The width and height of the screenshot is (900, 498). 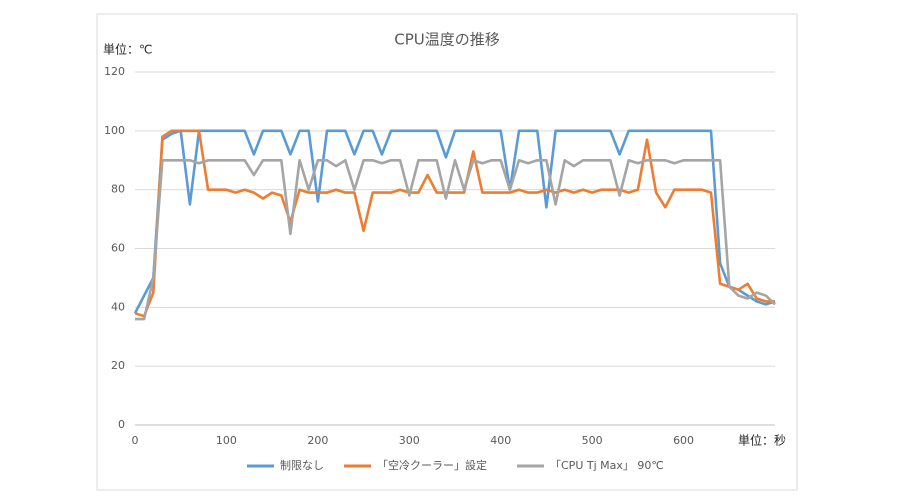 I want to click on y-tick-label: 20, so click(x=118, y=365).